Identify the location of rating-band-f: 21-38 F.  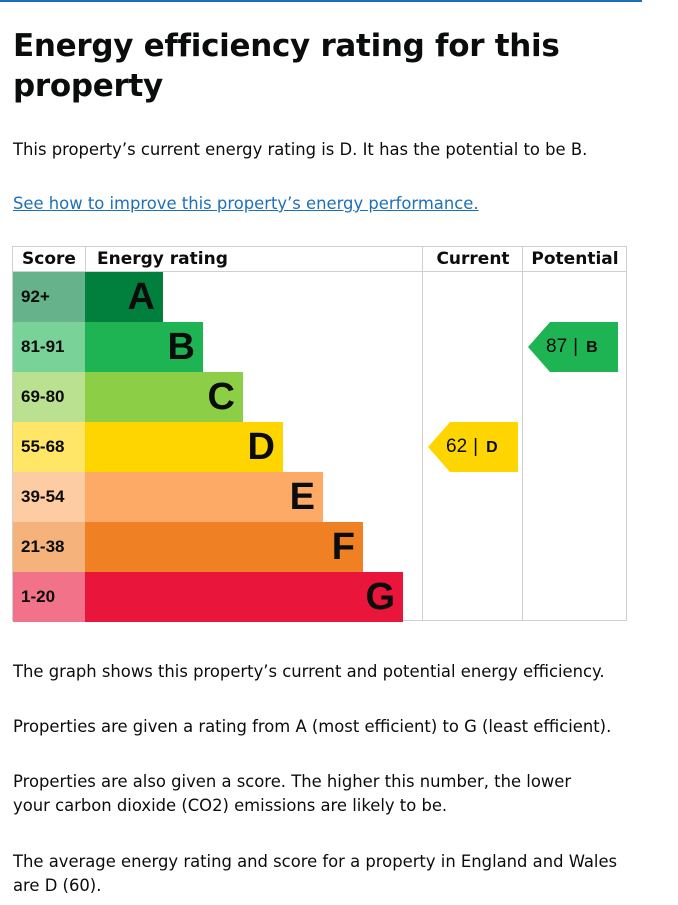
(217, 547).